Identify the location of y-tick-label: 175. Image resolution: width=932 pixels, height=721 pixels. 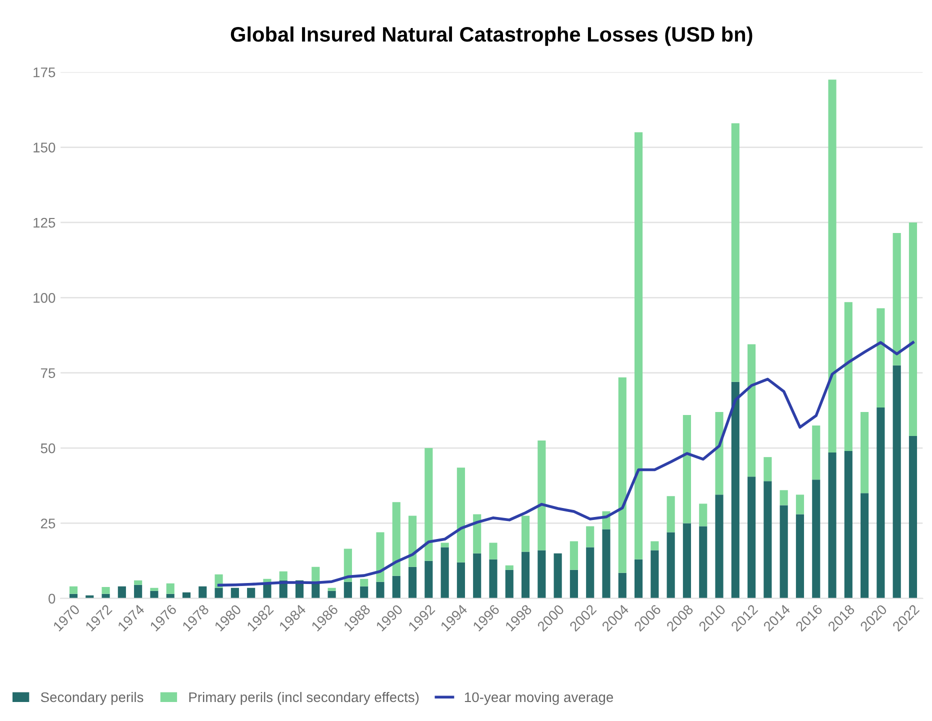
(45, 73).